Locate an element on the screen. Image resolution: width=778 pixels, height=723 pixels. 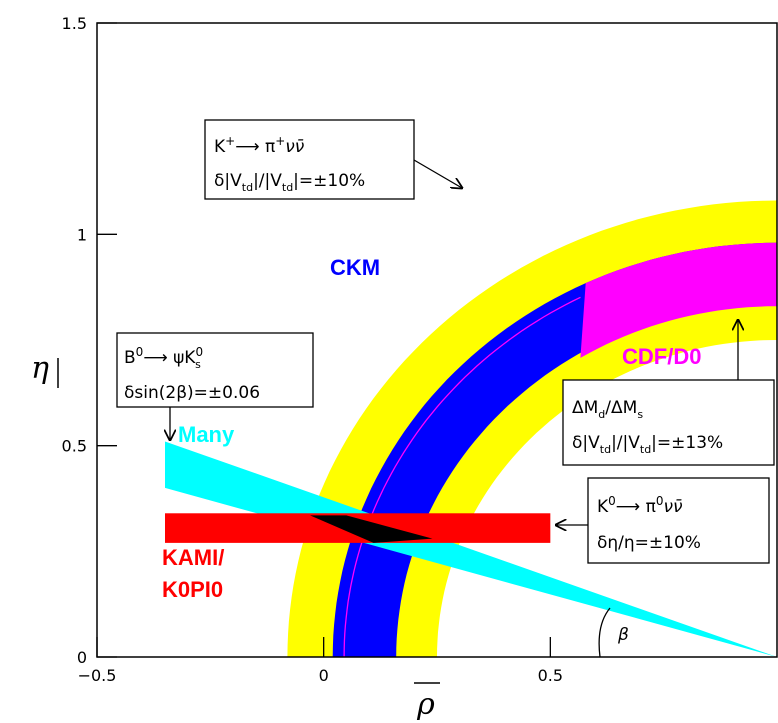
annotation-kplus: K+⟶ π+νν̄ δ|Vtd|/|Vtd|=±10% is located at coordinates (333, 159).